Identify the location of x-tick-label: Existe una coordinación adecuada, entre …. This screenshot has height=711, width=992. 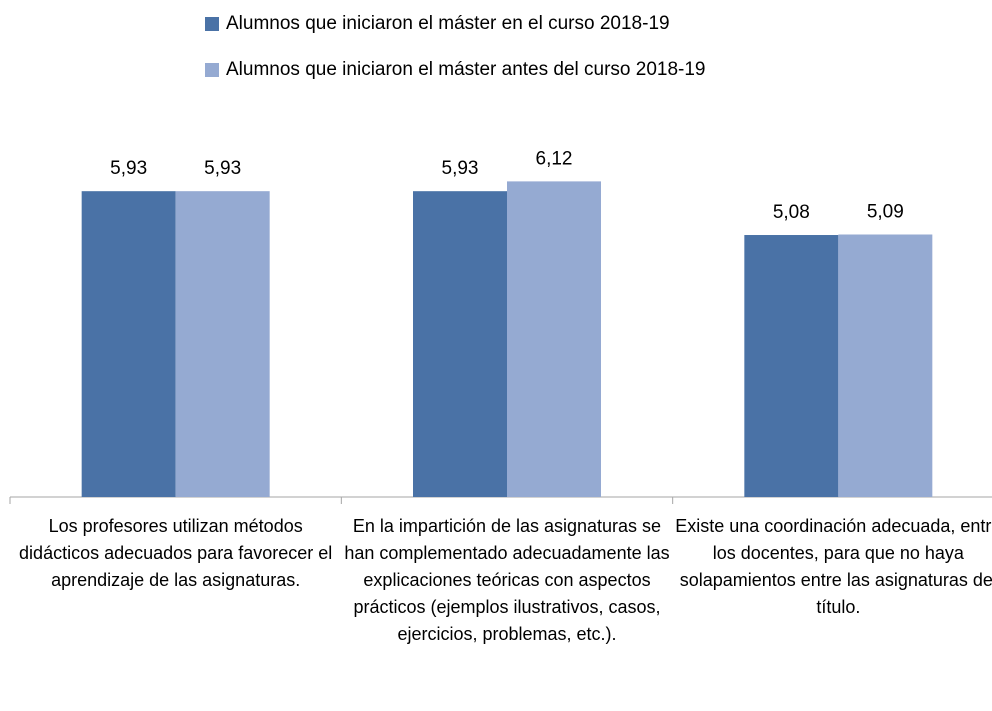
(833, 566).